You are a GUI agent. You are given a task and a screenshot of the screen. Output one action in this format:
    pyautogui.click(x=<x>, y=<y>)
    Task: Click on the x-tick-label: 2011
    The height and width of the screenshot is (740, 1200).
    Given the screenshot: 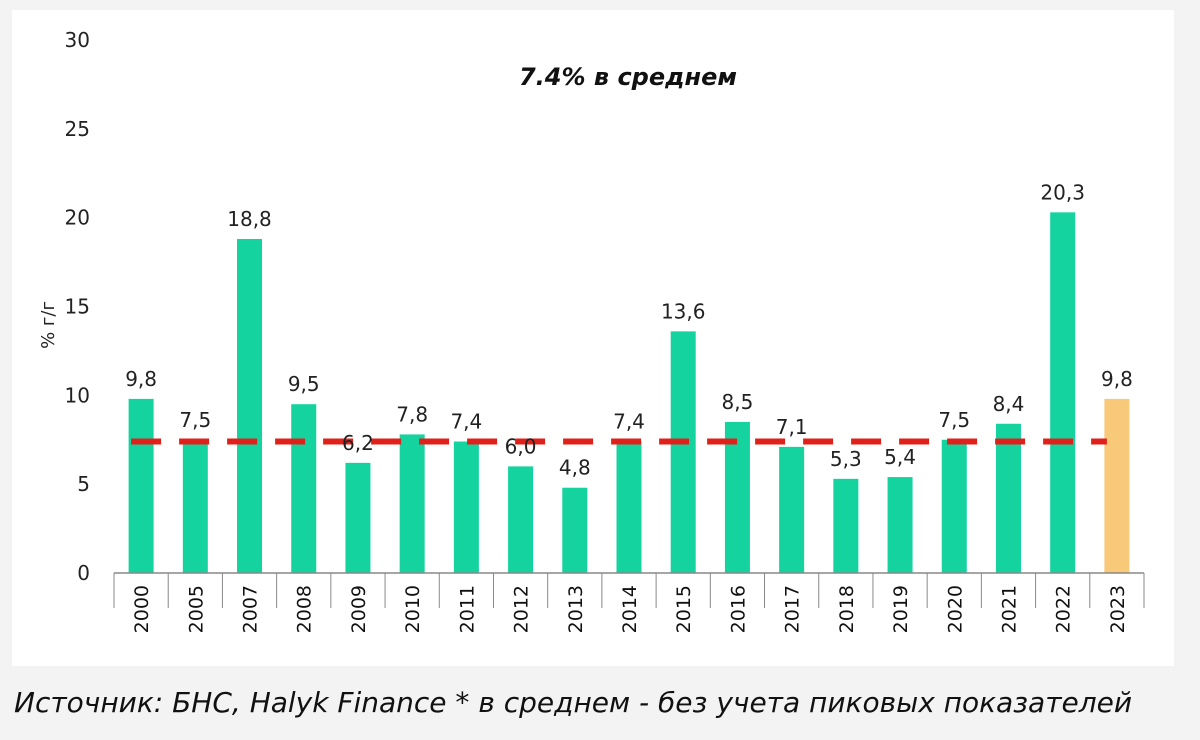 What is the action you would take?
    pyautogui.click(x=467, y=609)
    